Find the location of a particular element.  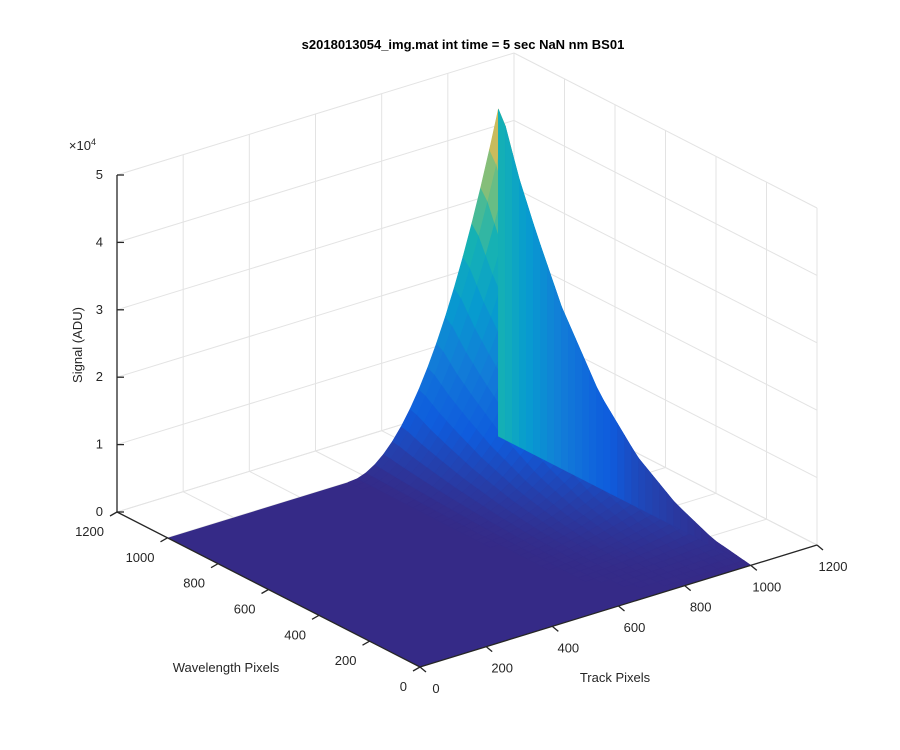

y-tick-label: 0 is located at coordinates (403, 686).